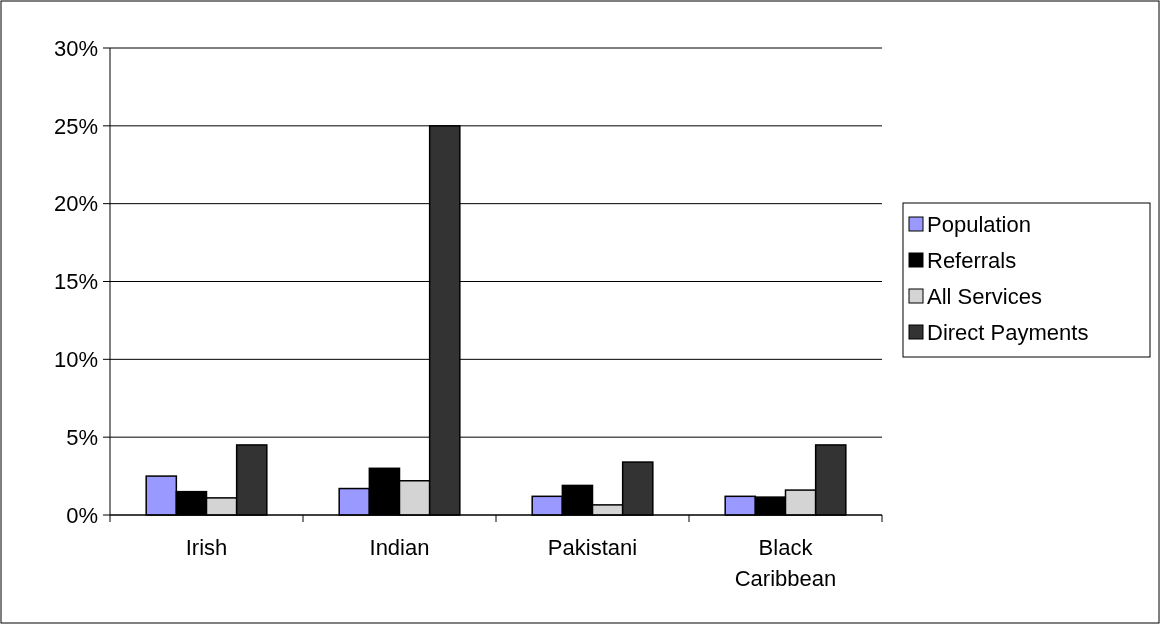 This screenshot has width=1160, height=624. What do you see at coordinates (399, 547) in the screenshot?
I see `x-tick-label: Indian` at bounding box center [399, 547].